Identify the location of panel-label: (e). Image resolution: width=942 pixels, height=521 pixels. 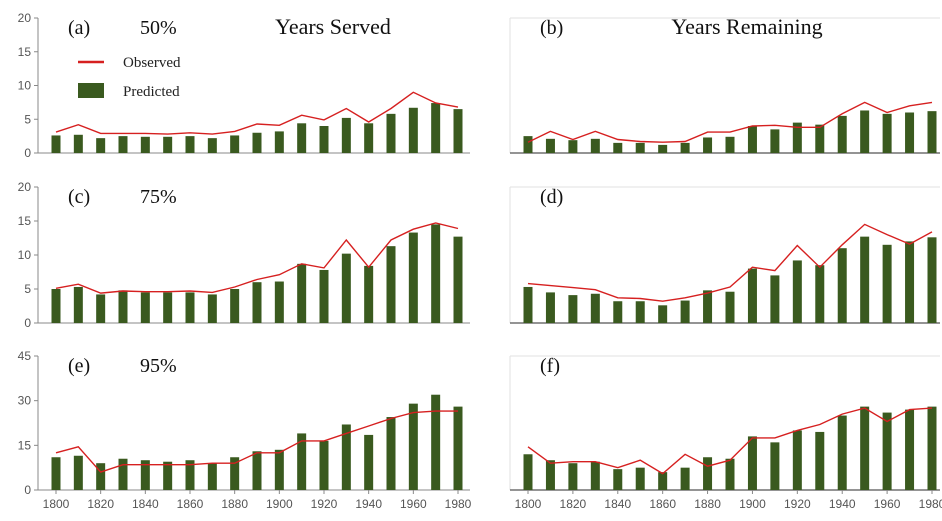
(79, 366).